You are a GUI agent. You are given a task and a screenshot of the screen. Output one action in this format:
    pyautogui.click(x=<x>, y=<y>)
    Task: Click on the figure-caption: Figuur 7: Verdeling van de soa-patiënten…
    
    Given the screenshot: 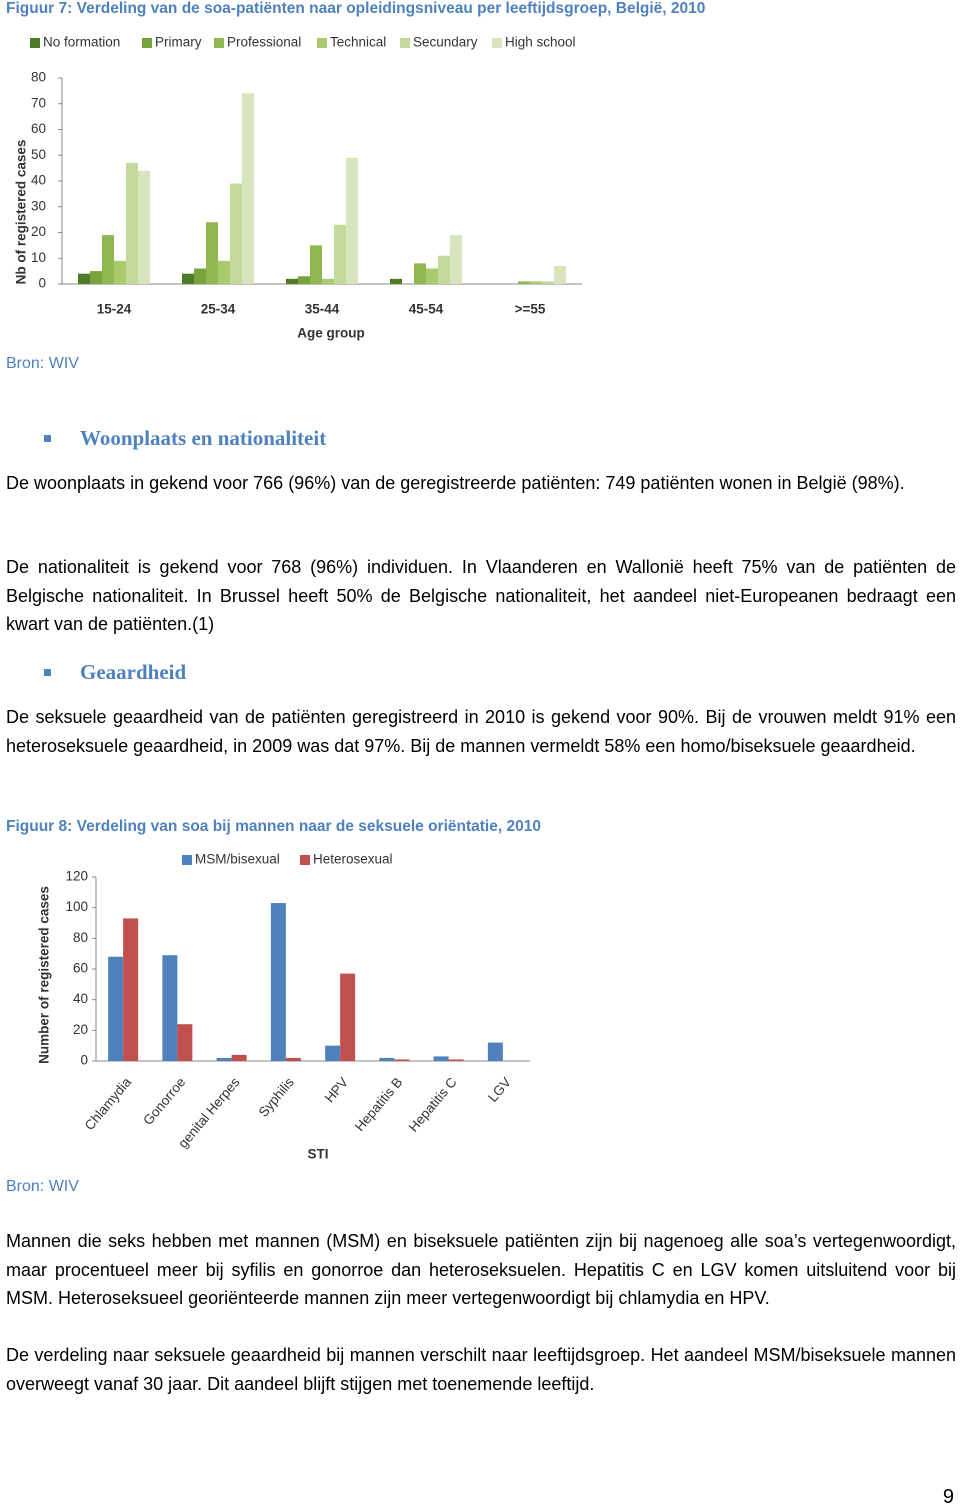 What is the action you would take?
    pyautogui.click(x=356, y=8)
    